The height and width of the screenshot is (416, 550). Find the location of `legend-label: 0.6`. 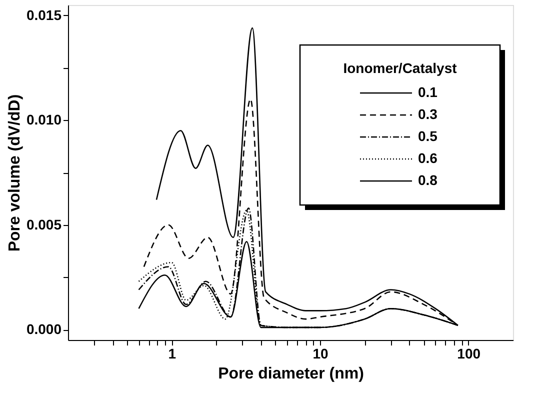

legend-label: 0.6 is located at coordinates (428, 158).